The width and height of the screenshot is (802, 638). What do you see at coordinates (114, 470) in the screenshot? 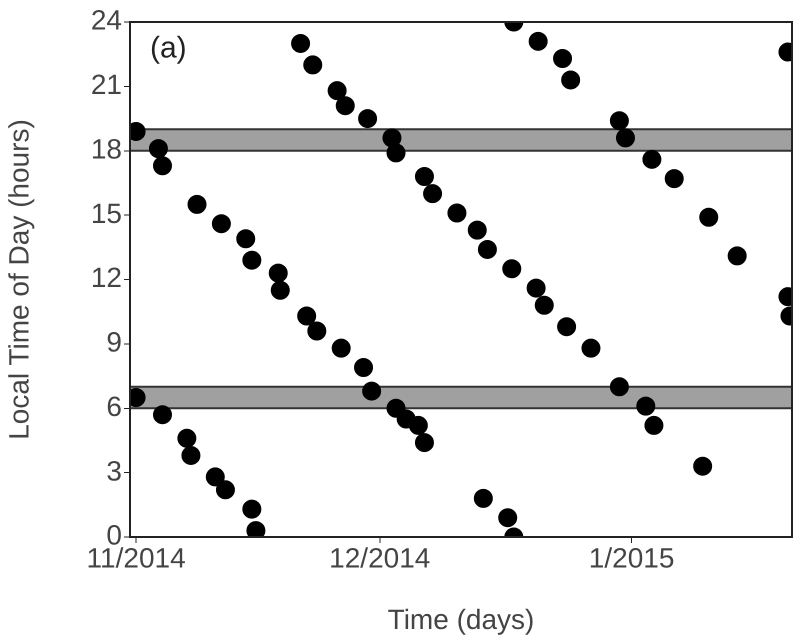
I see `y-tick-label: 3` at bounding box center [114, 470].